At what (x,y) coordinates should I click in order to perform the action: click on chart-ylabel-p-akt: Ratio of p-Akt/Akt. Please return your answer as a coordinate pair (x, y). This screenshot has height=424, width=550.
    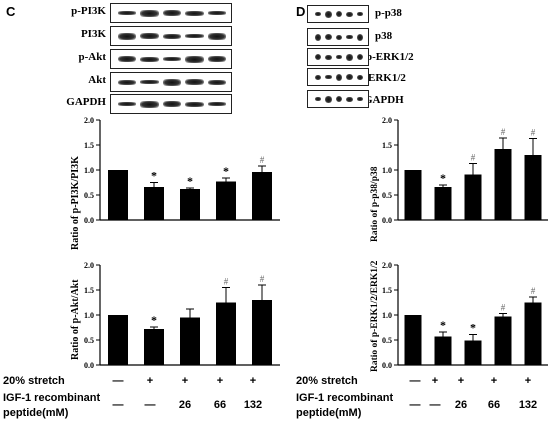
    Looking at the image, I should click on (75, 319).